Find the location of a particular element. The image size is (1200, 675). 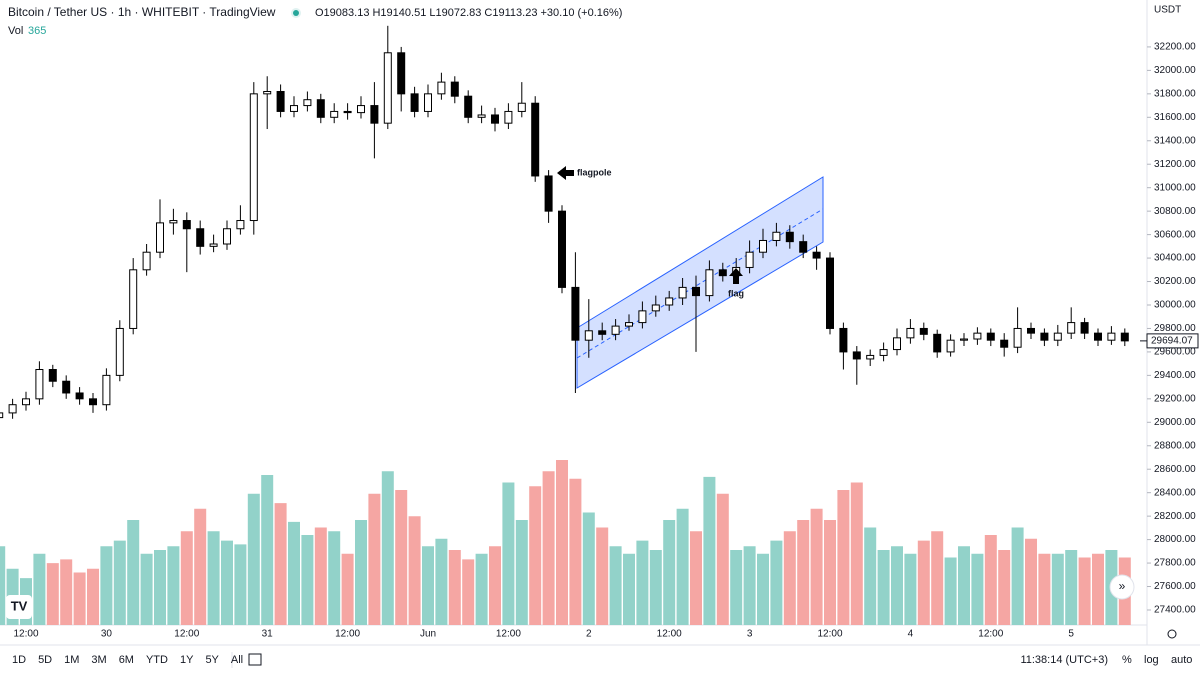

auto-toggle: auto is located at coordinates (1181, 660).